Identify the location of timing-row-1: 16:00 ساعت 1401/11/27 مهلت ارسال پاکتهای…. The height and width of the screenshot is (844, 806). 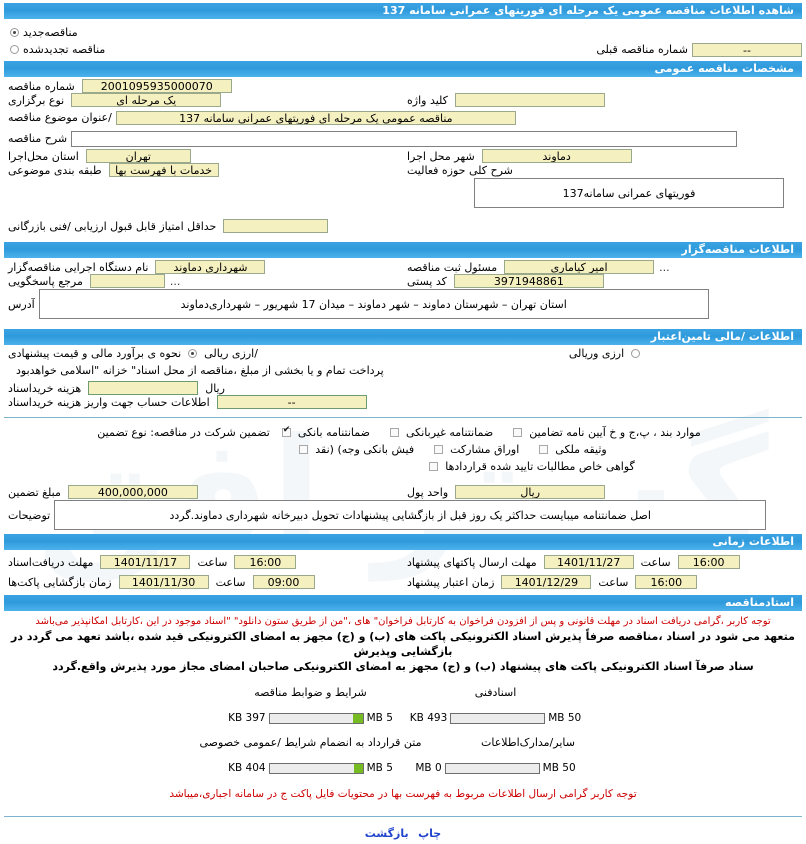
(403, 562).